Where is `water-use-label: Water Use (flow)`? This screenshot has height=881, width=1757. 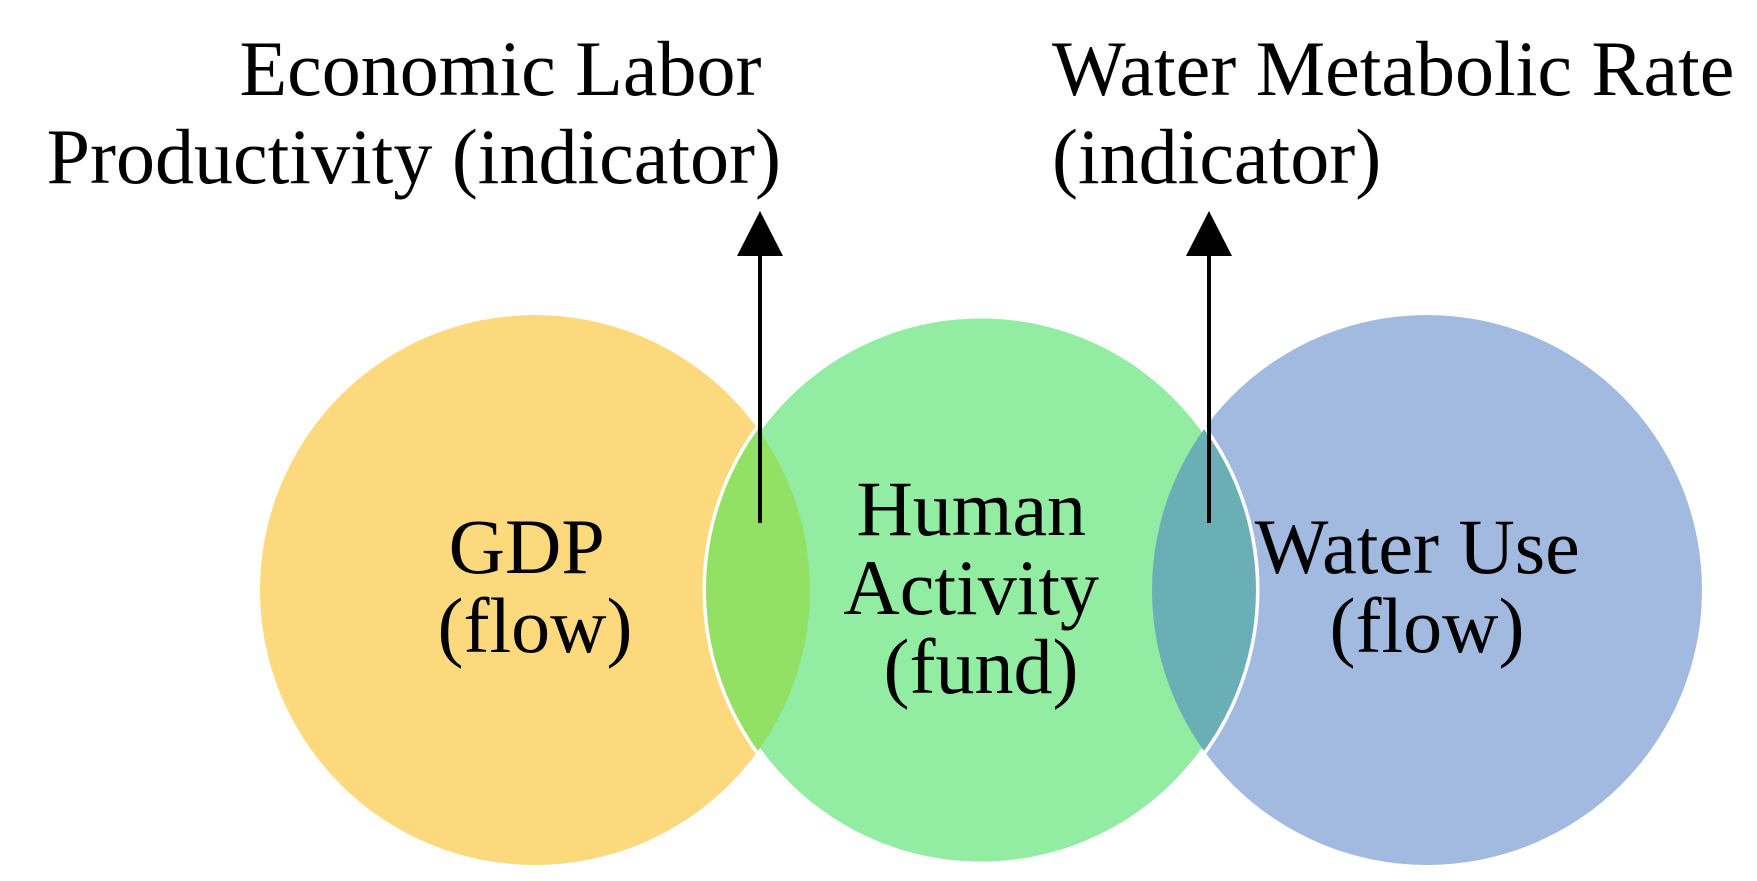 water-use-label: Water Use (flow) is located at coordinates (1427, 586).